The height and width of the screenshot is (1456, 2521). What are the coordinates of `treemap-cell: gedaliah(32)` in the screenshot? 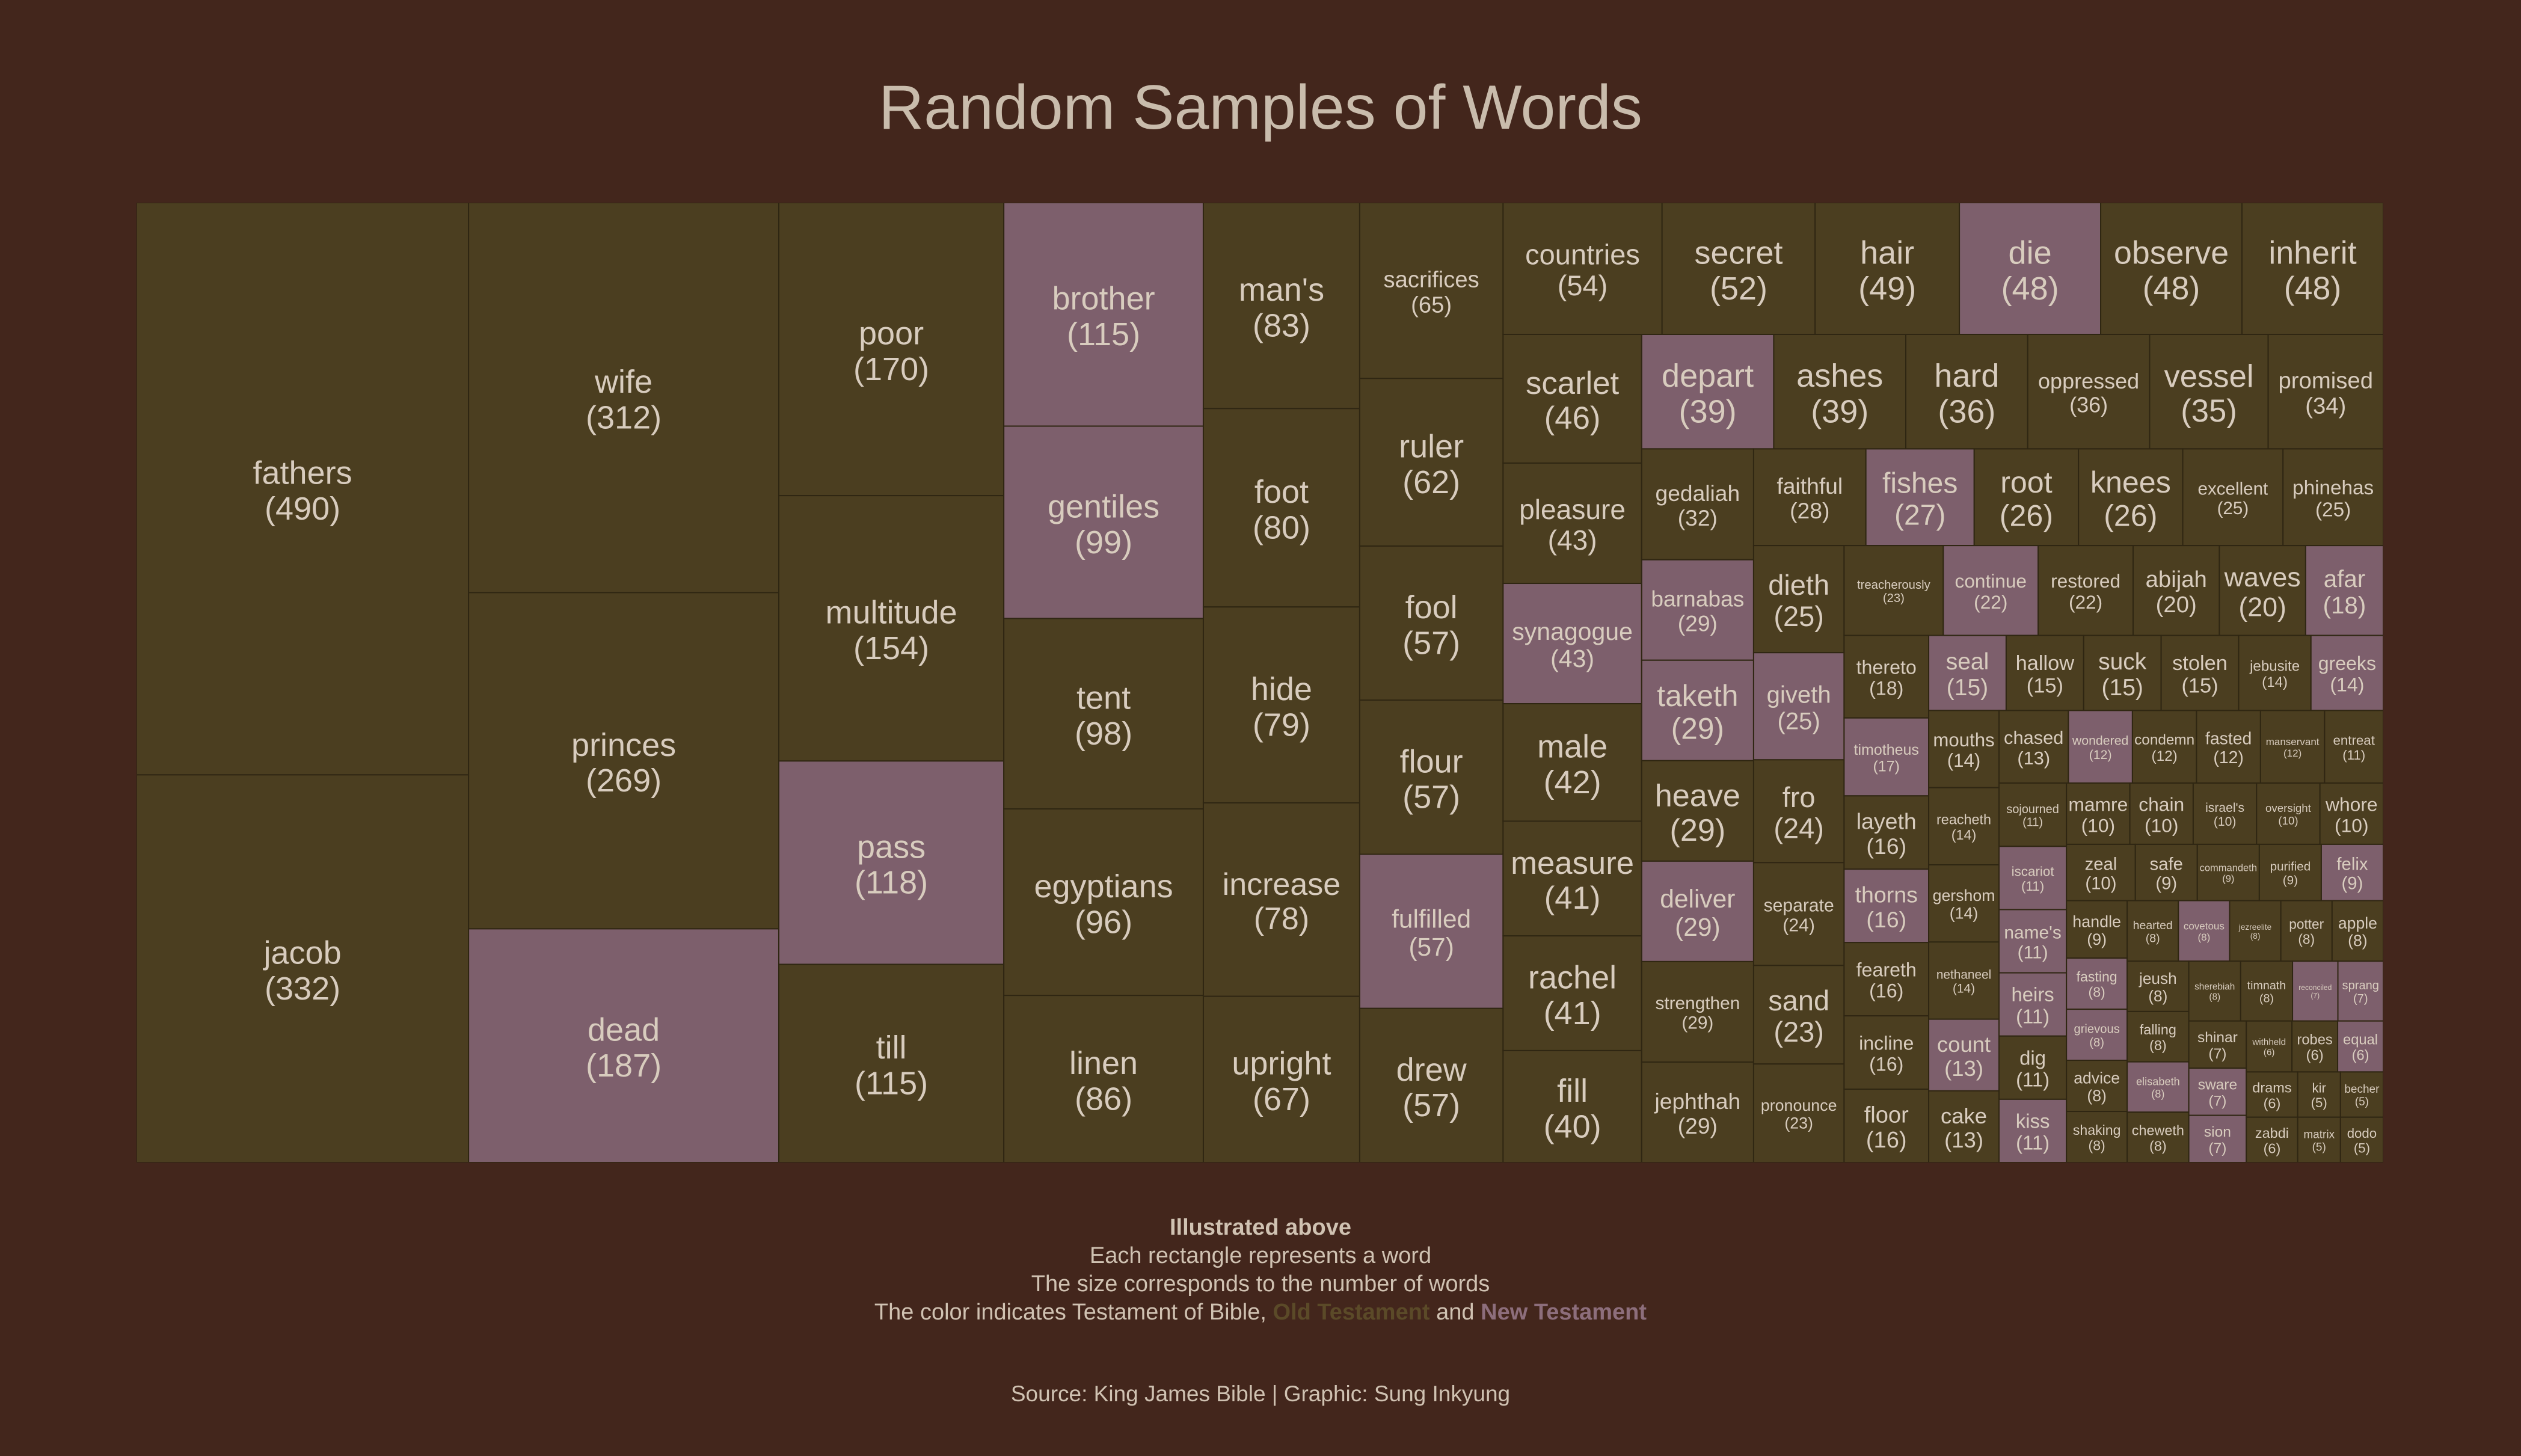 It's located at (1697, 505).